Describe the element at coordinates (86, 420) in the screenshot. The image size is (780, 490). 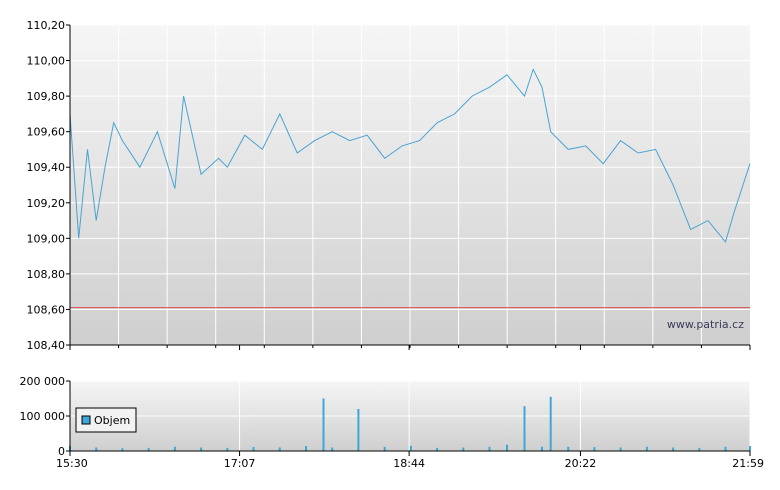
I see `legend-swatch` at that location.